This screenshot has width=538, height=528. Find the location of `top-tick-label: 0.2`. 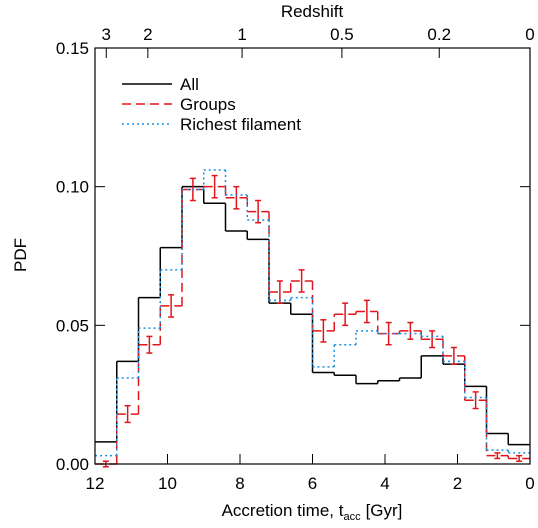

top-tick-label: 0.2 is located at coordinates (439, 34).